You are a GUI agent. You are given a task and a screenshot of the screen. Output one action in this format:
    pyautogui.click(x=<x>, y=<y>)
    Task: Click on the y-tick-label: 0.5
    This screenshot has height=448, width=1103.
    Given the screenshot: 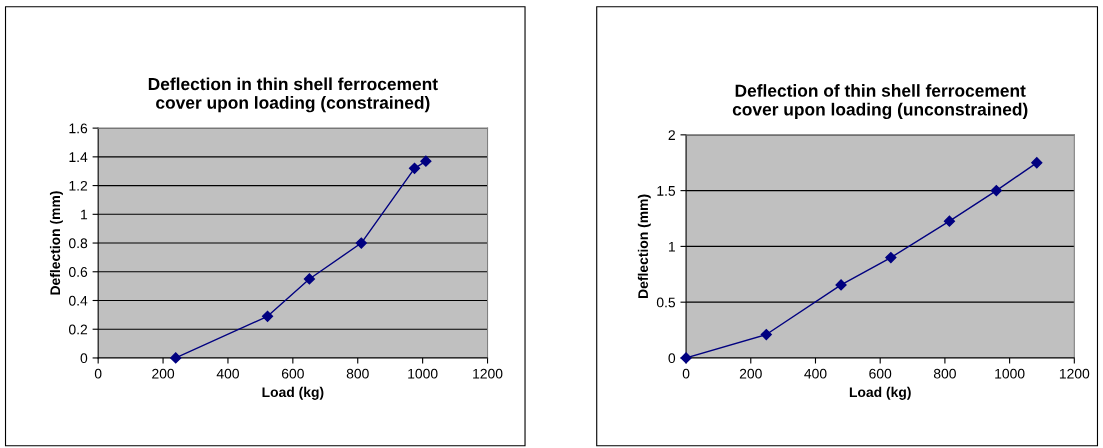 What is the action you would take?
    pyautogui.click(x=666, y=302)
    